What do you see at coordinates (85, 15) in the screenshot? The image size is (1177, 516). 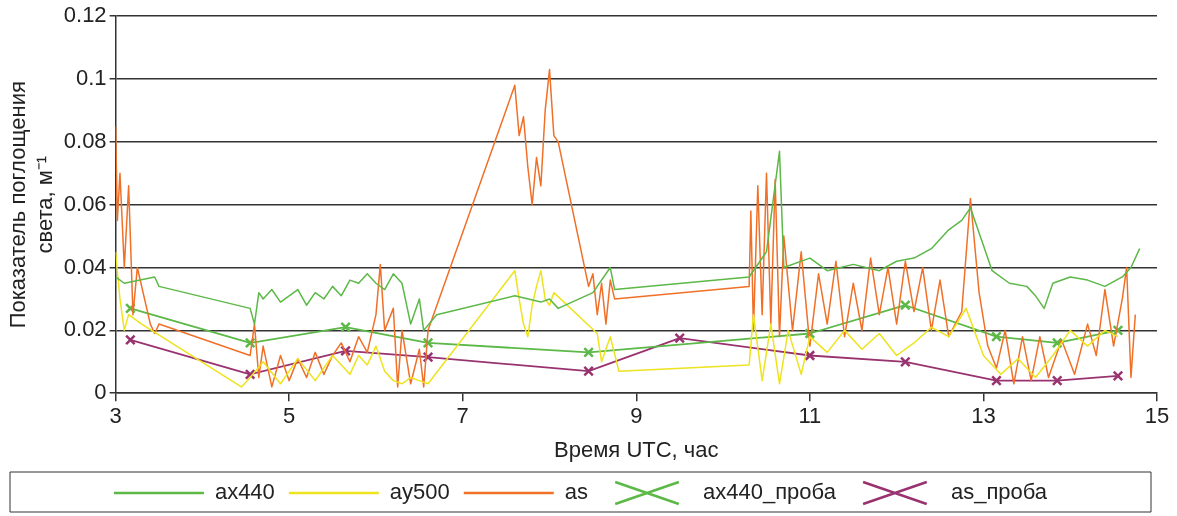 I see `y-tick-label: 0.12` at bounding box center [85, 15].